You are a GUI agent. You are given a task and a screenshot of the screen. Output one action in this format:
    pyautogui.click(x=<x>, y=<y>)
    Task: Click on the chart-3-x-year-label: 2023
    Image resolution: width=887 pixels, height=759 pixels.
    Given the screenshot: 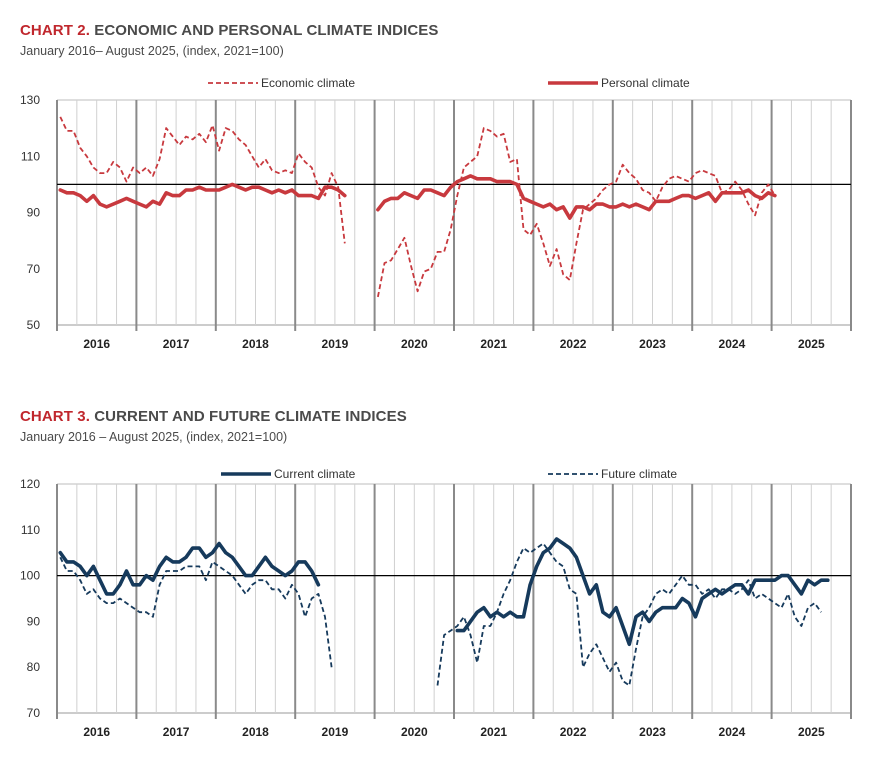 What is the action you would take?
    pyautogui.click(x=652, y=732)
    